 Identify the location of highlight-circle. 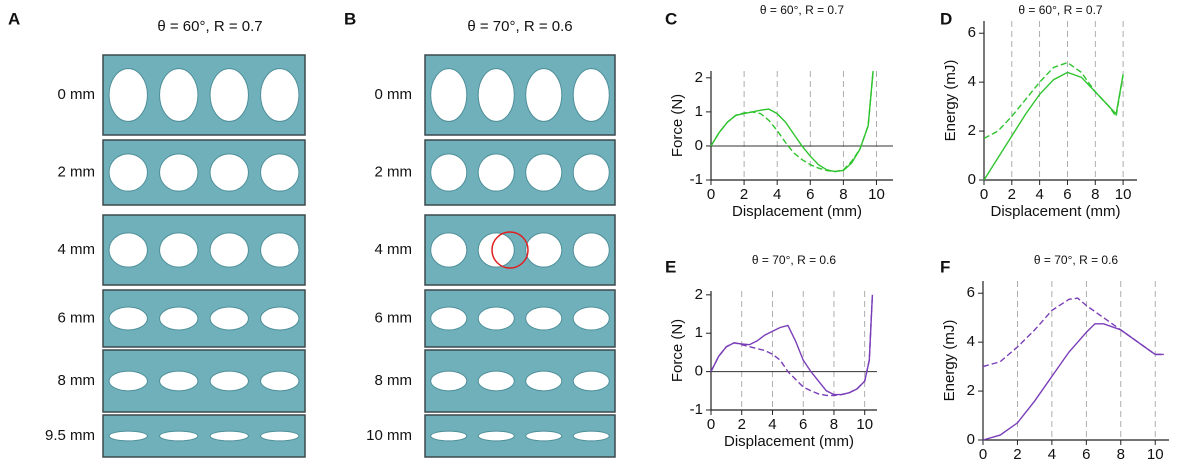
(510, 250).